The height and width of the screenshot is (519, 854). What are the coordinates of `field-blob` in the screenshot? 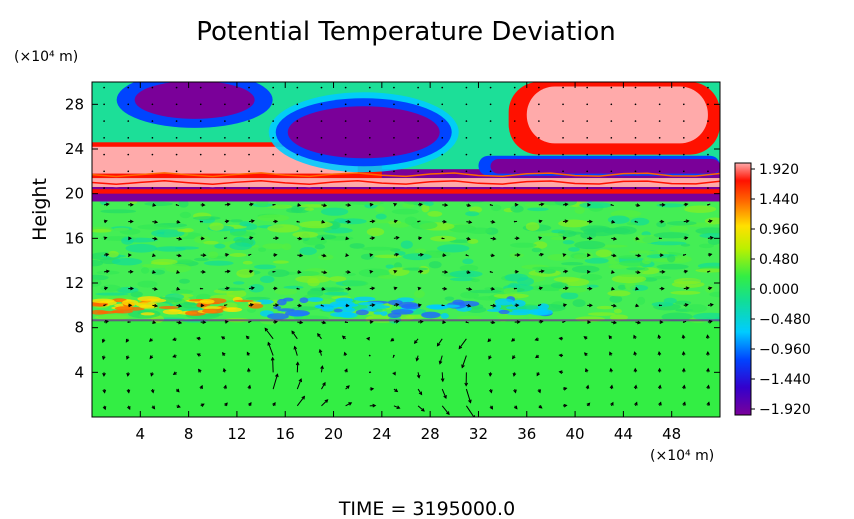 It's located at (194, 100).